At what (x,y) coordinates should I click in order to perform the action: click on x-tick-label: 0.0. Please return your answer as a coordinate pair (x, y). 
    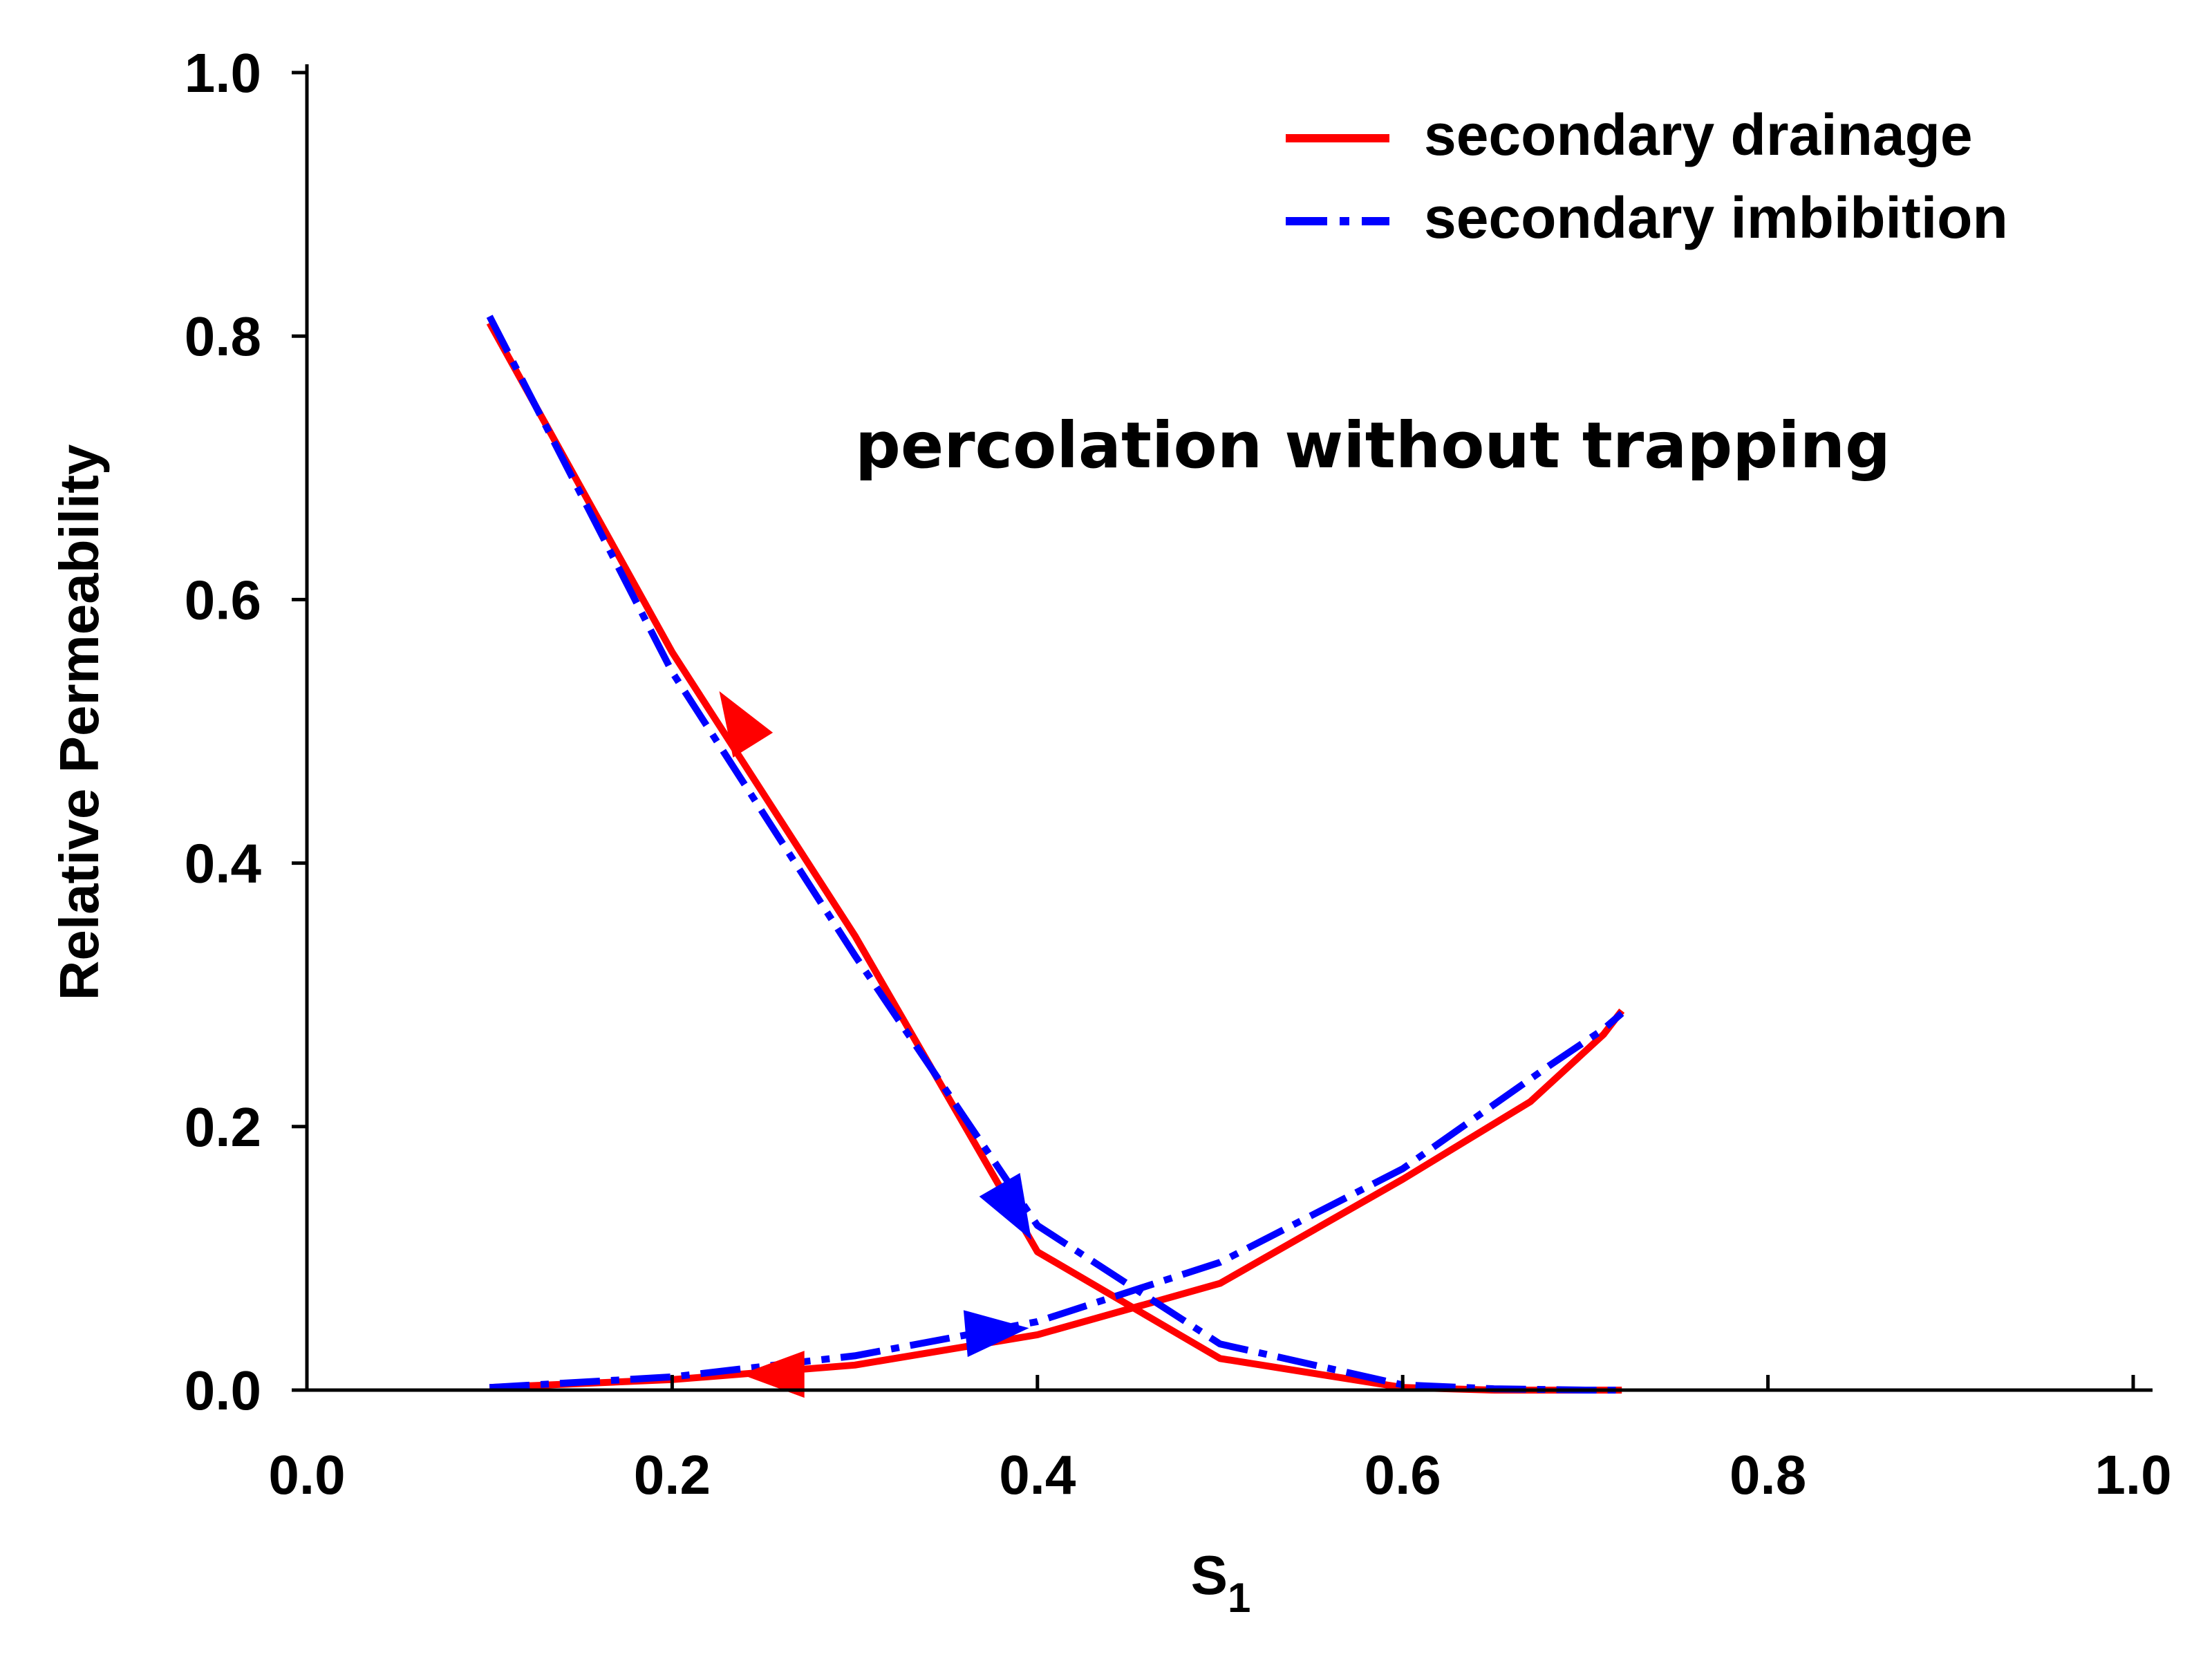
    Looking at the image, I should click on (306, 1475).